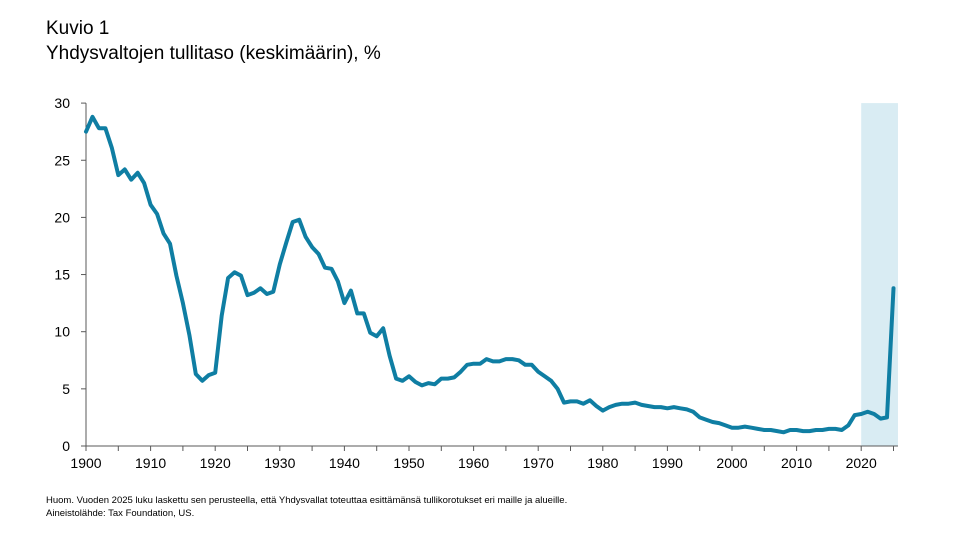  What do you see at coordinates (66, 389) in the screenshot?
I see `y-tick-label: 5` at bounding box center [66, 389].